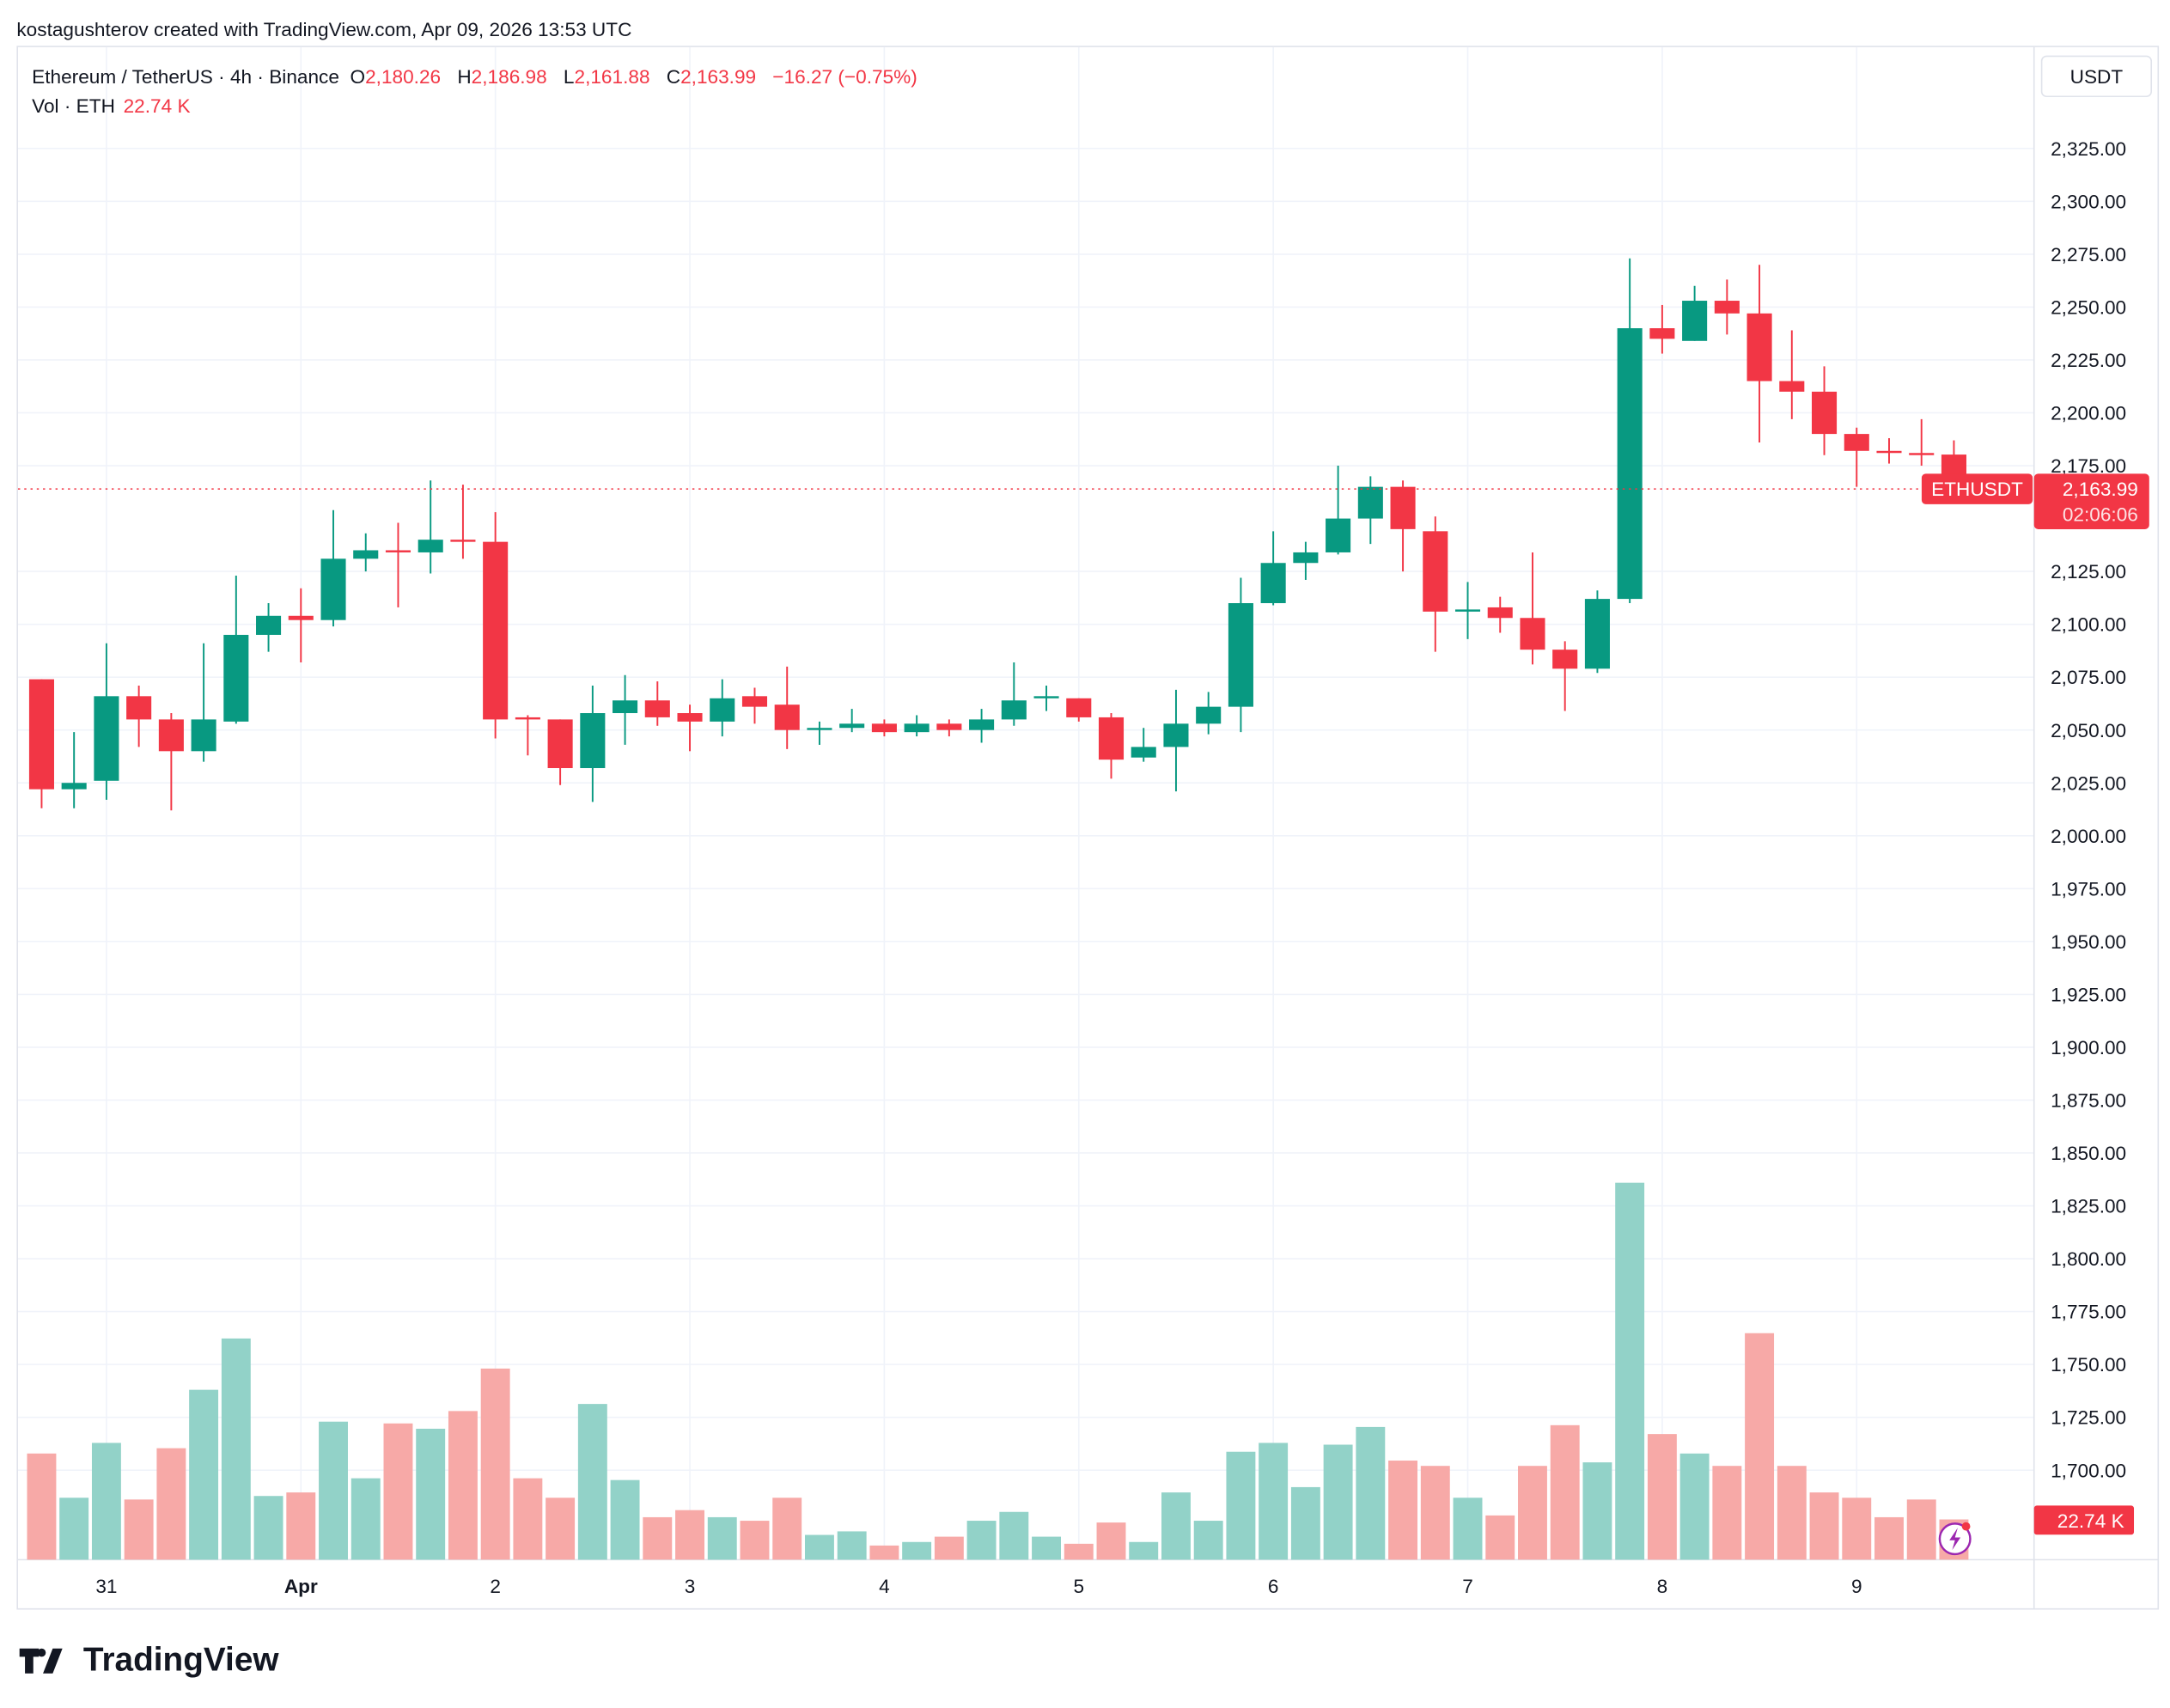  What do you see at coordinates (2088, 466) in the screenshot?
I see `price-axis-label: 2,175.00` at bounding box center [2088, 466].